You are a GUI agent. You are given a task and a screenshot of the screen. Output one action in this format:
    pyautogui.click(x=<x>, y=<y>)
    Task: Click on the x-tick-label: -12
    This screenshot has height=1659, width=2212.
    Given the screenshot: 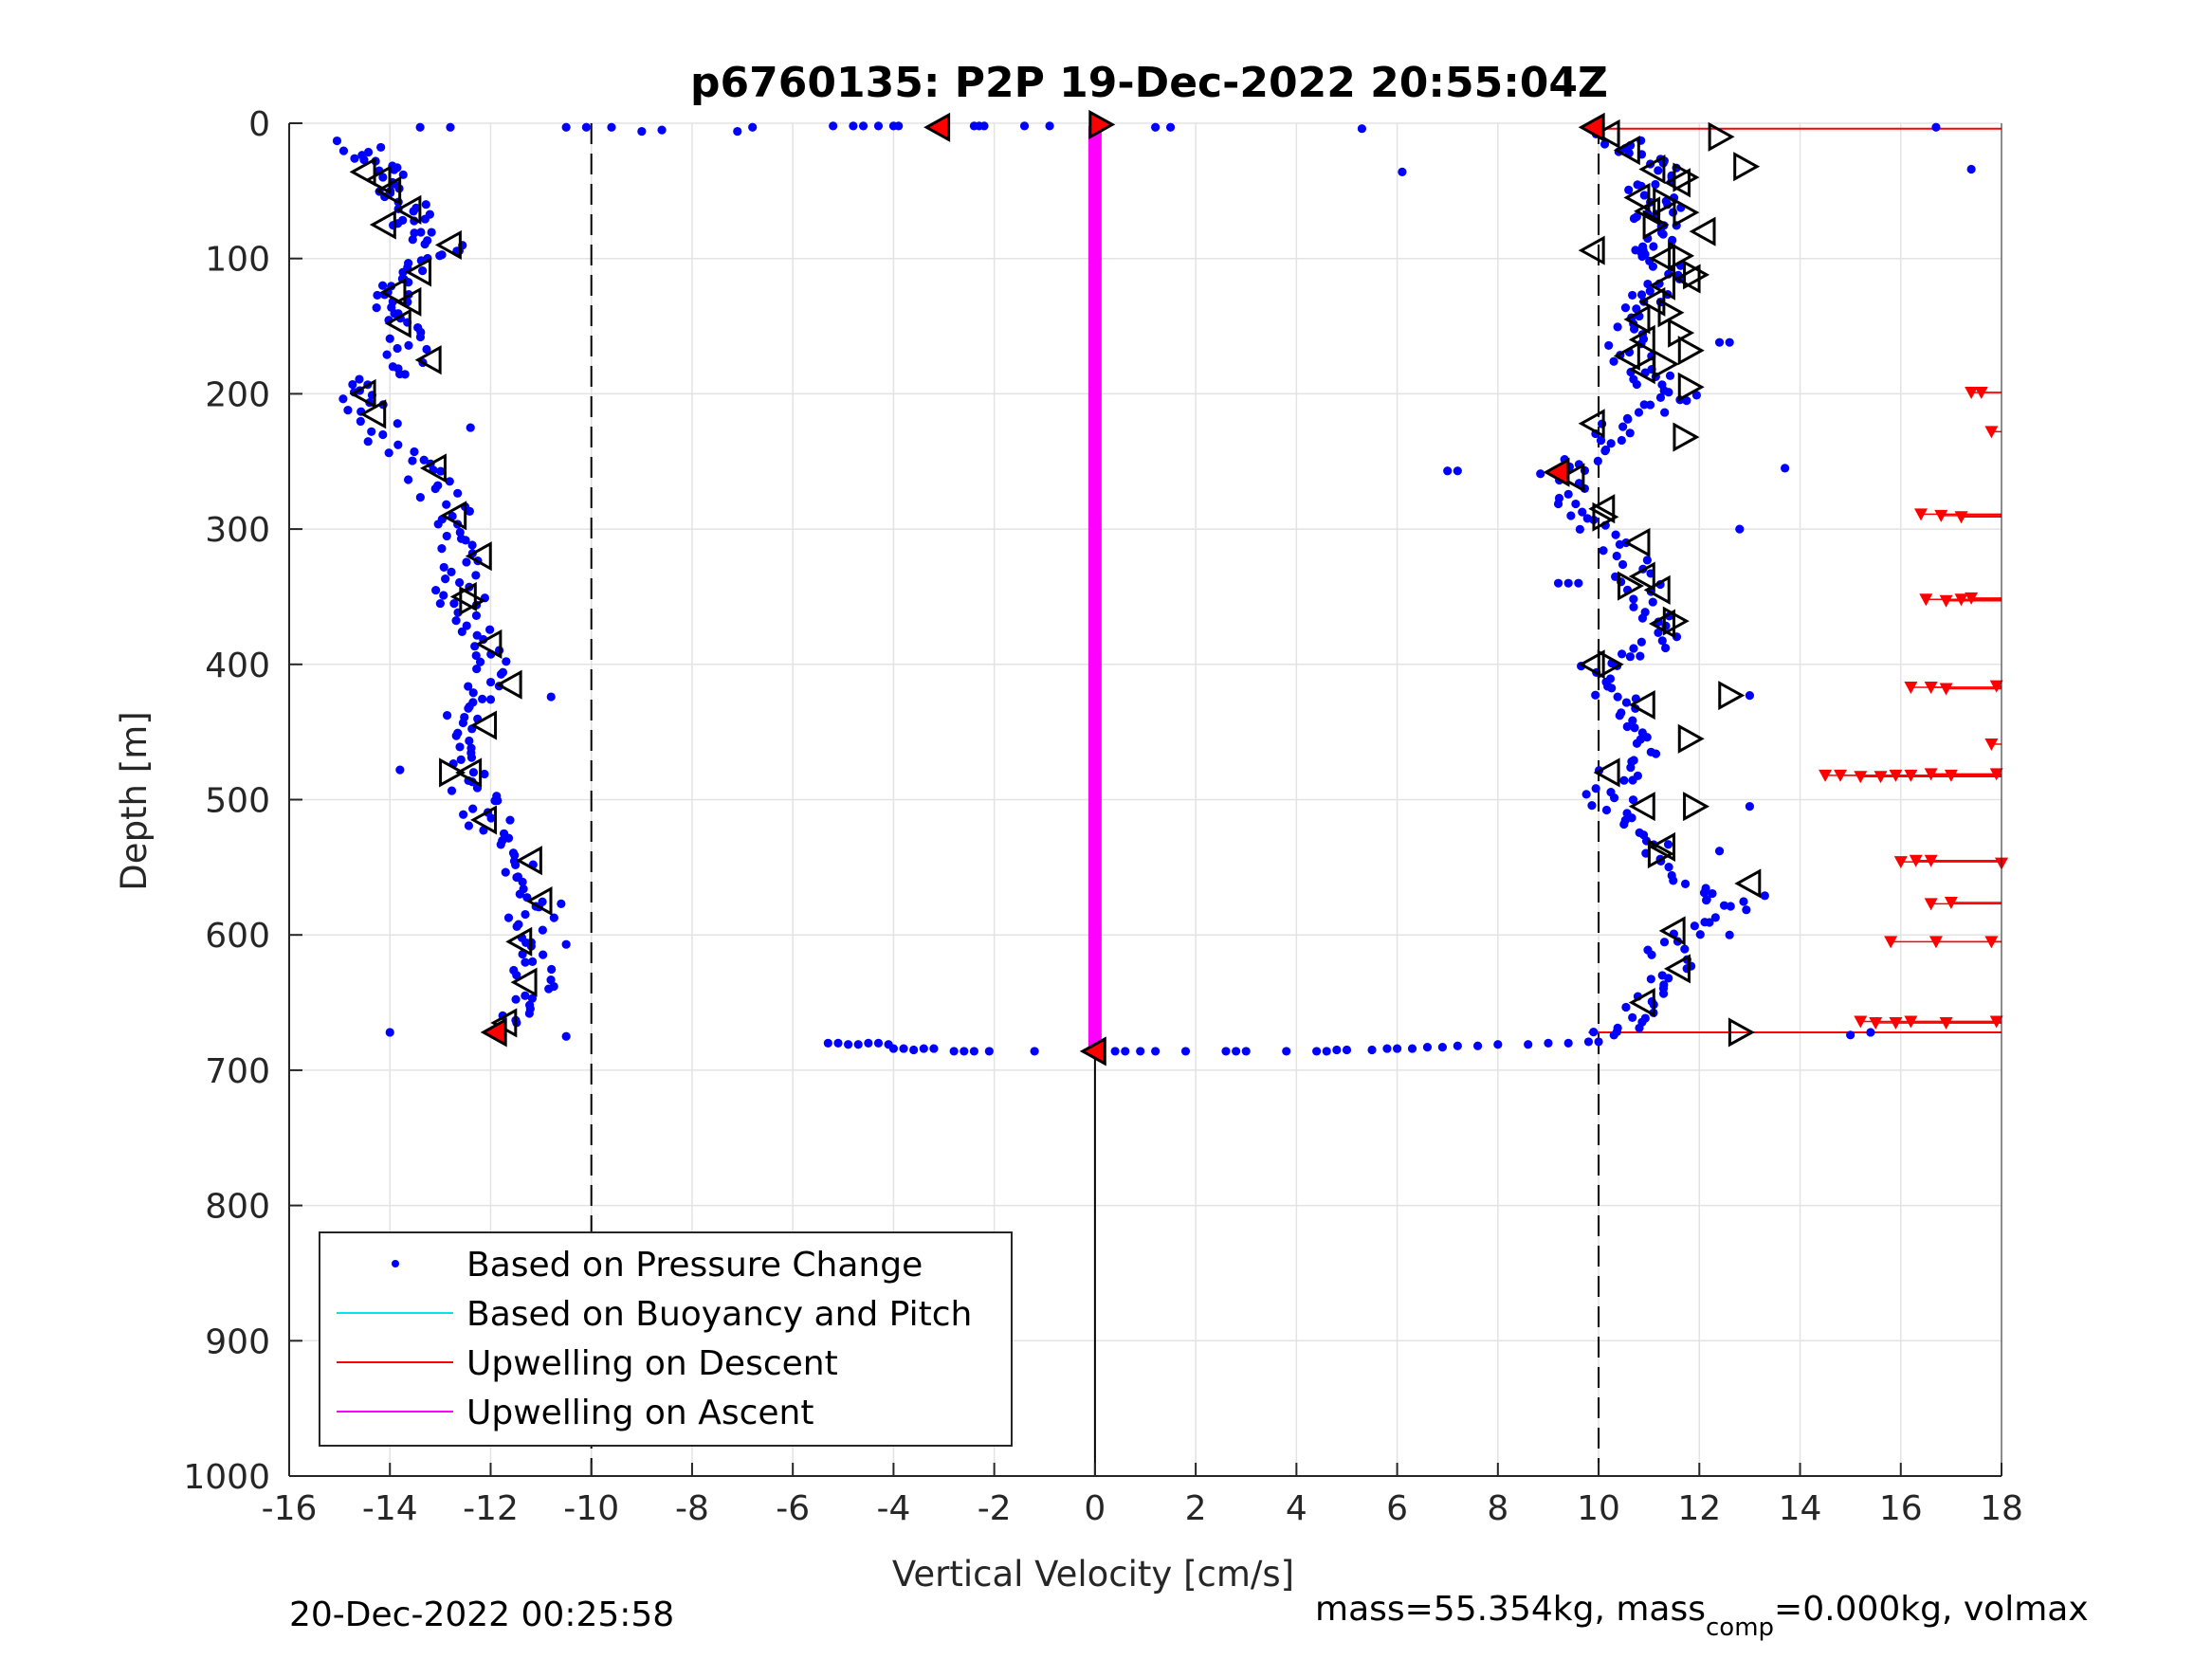 What is the action you would take?
    pyautogui.click(x=491, y=1508)
    